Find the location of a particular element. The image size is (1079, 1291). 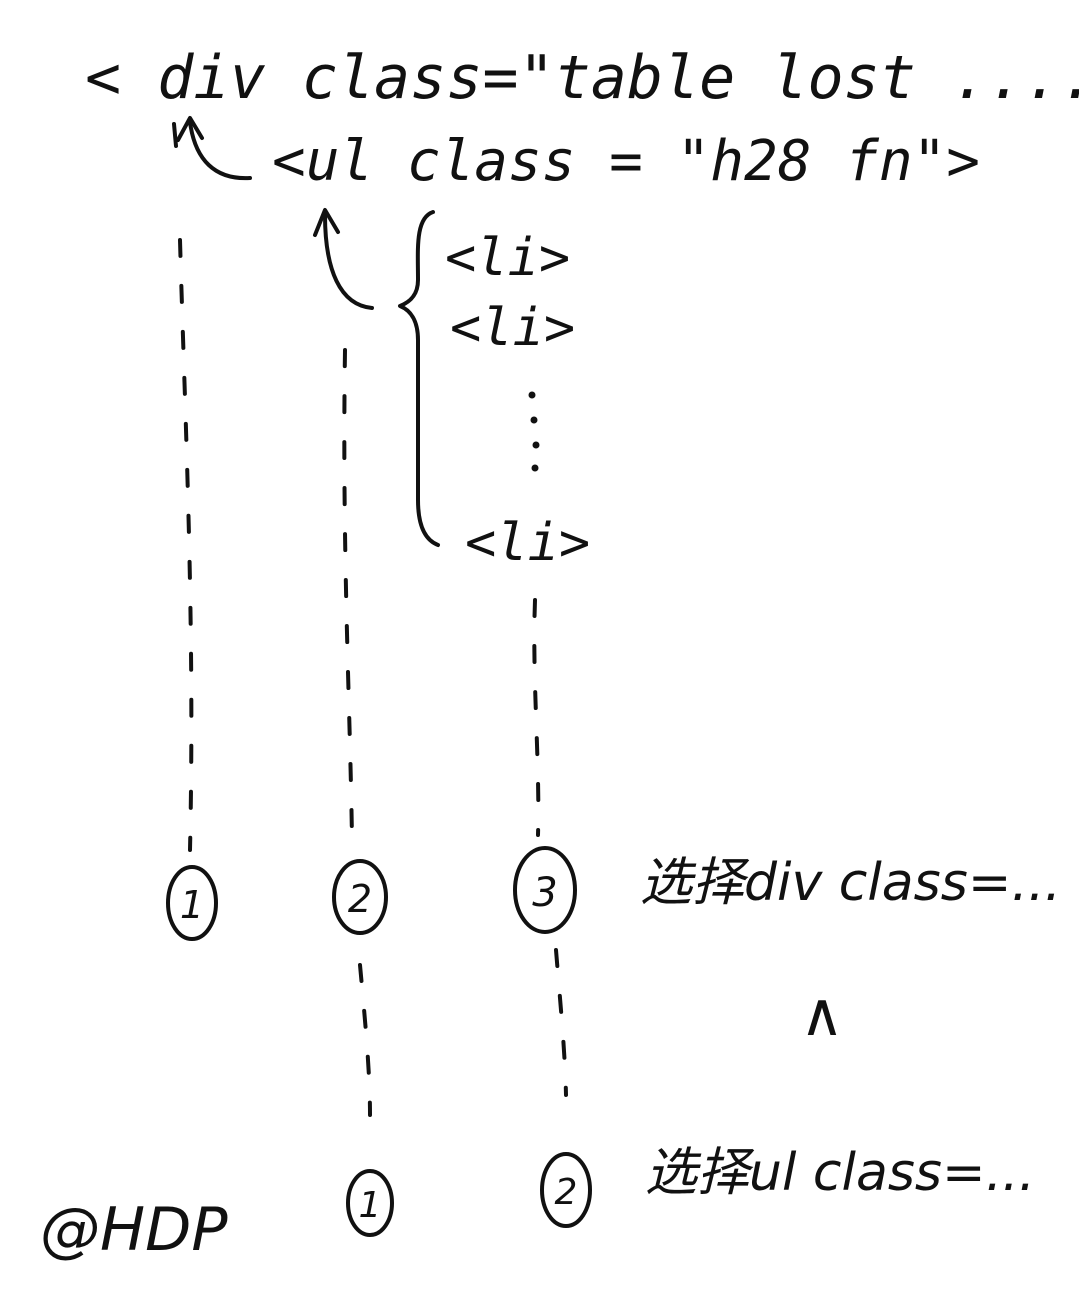

li-ellipsis is located at coordinates (534, 431).